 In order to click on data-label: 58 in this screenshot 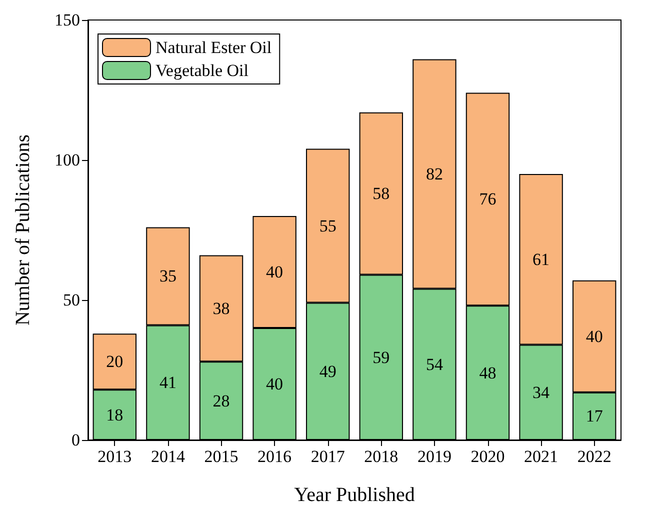, I will do `click(381, 194)`.